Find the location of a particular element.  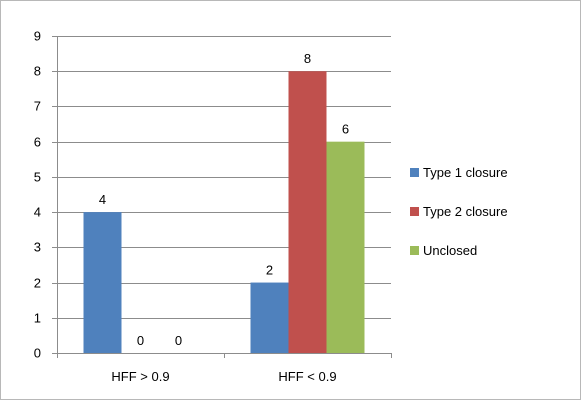

data-label: 8 is located at coordinates (307, 58).